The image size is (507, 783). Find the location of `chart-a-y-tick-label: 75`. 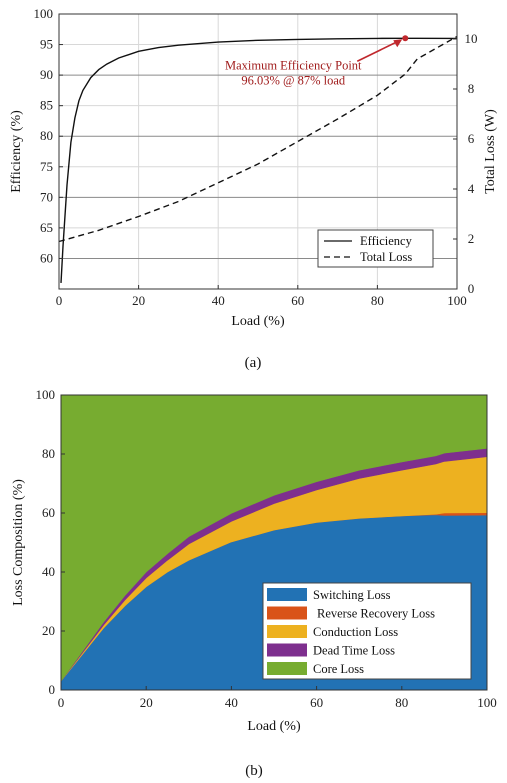

chart-a-y-tick-label: 75 is located at coordinates (46, 166).